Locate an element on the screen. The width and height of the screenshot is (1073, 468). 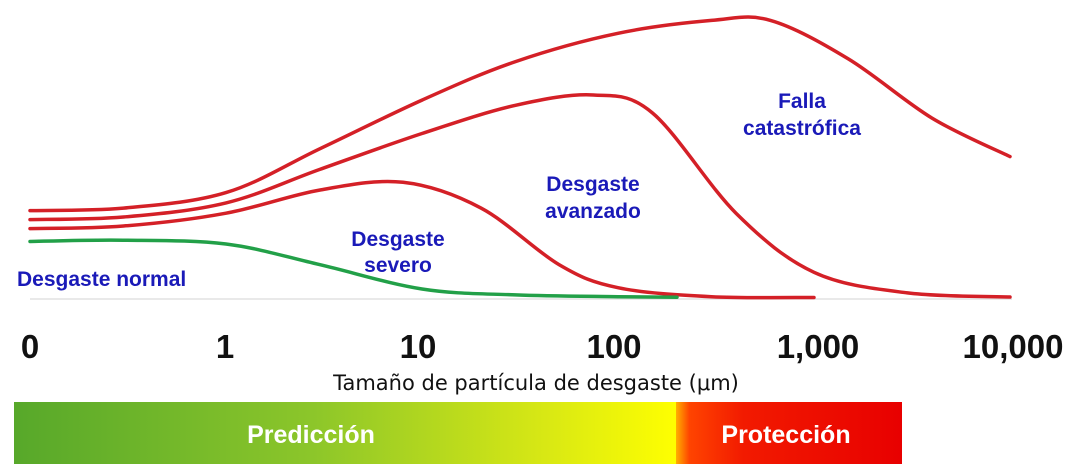
curve-label-severe-line-2: severo is located at coordinates (398, 265).